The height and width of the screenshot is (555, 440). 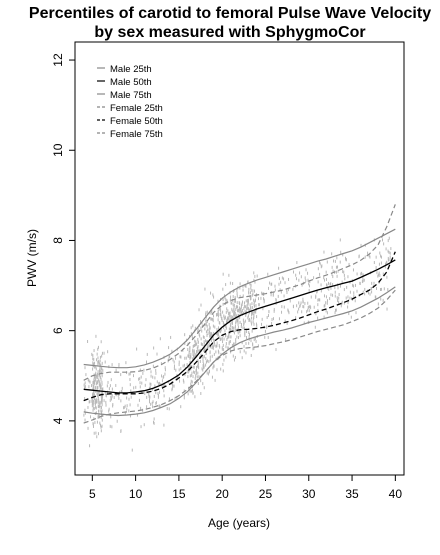 I want to click on x-tick-label: 15, so click(x=179, y=494).